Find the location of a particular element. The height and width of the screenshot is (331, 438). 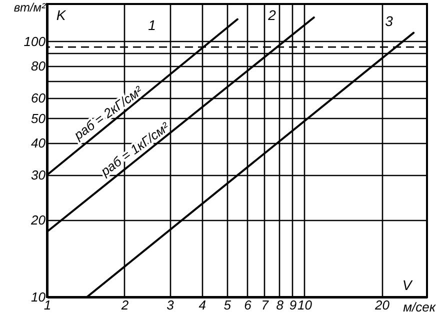

annotation: 1 is located at coordinates (152, 25).